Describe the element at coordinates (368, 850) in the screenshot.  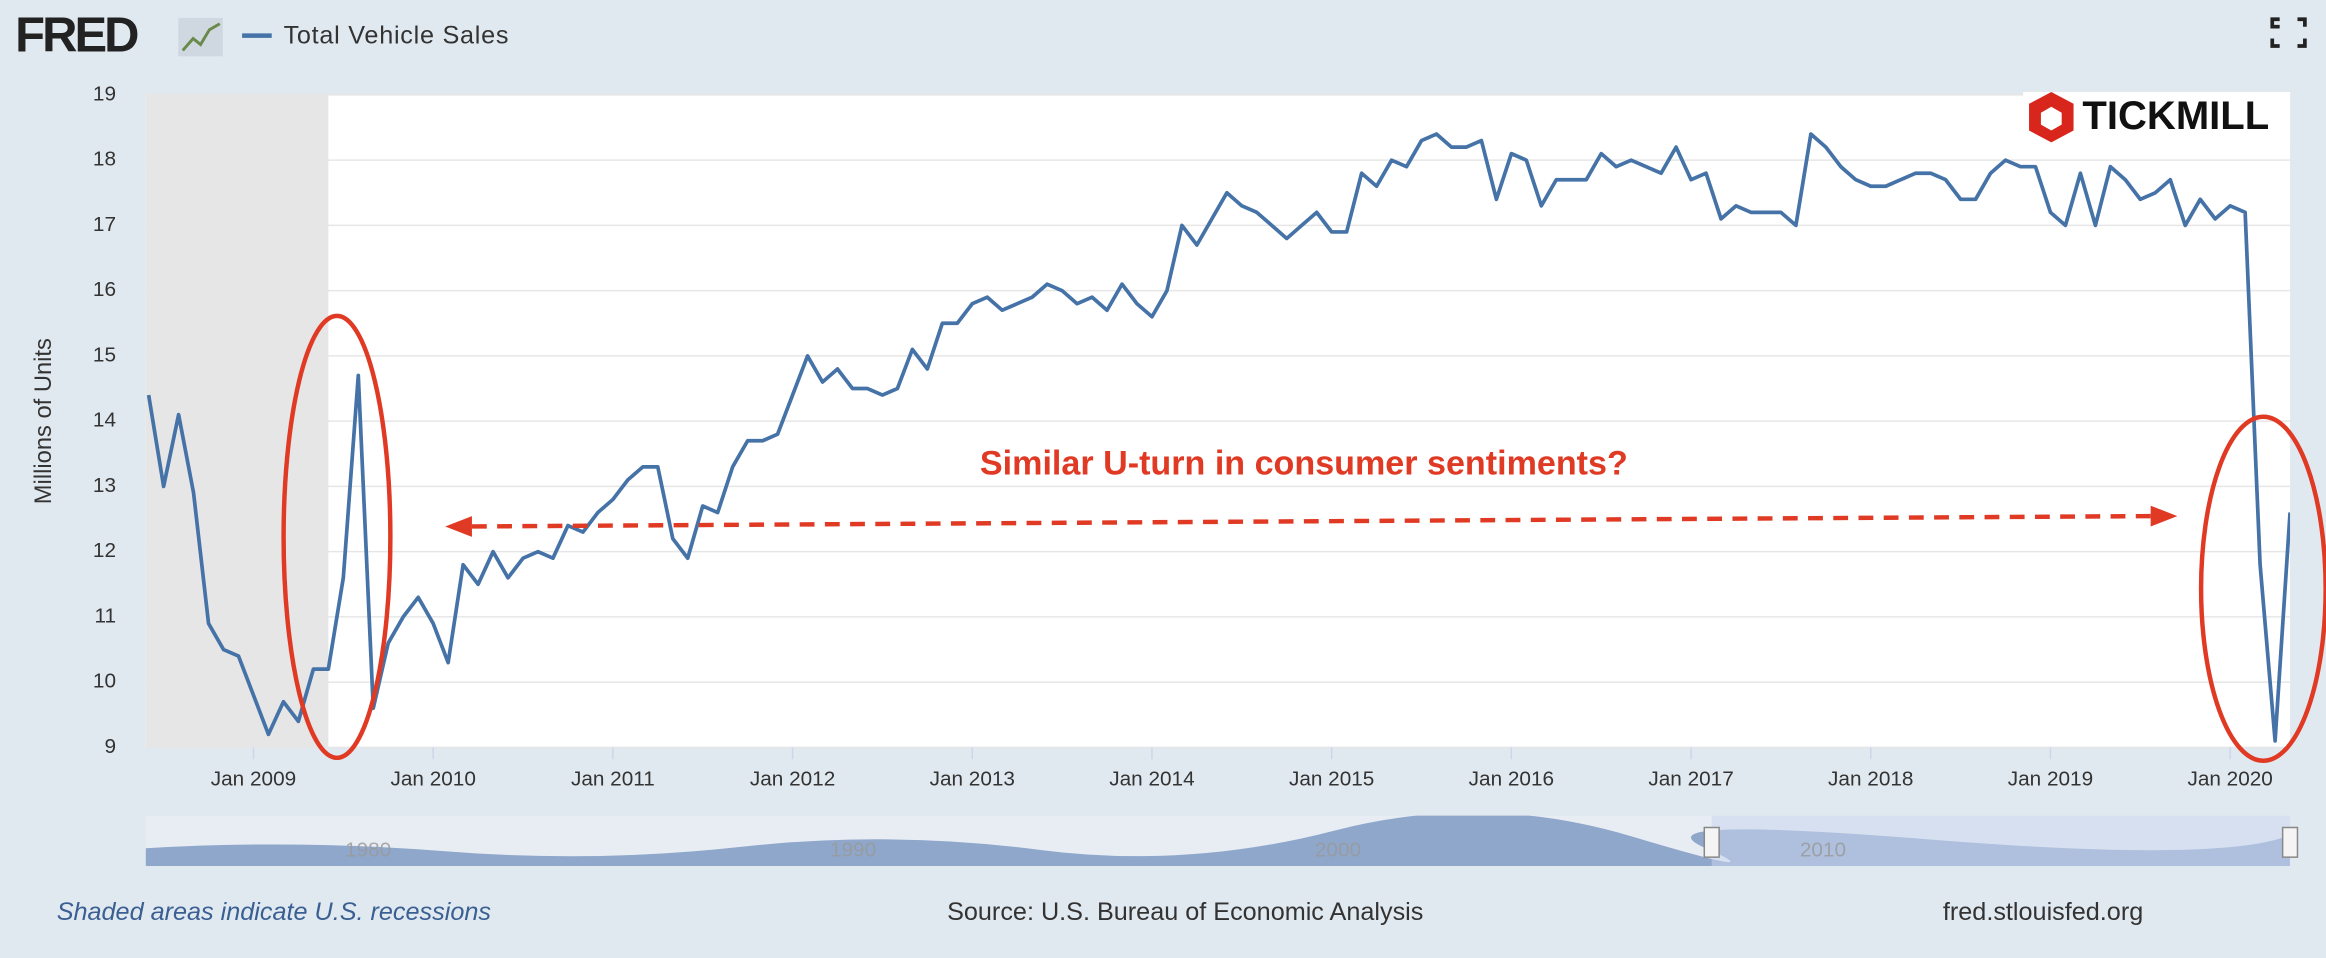
I see `navigator-label: 1980` at that location.